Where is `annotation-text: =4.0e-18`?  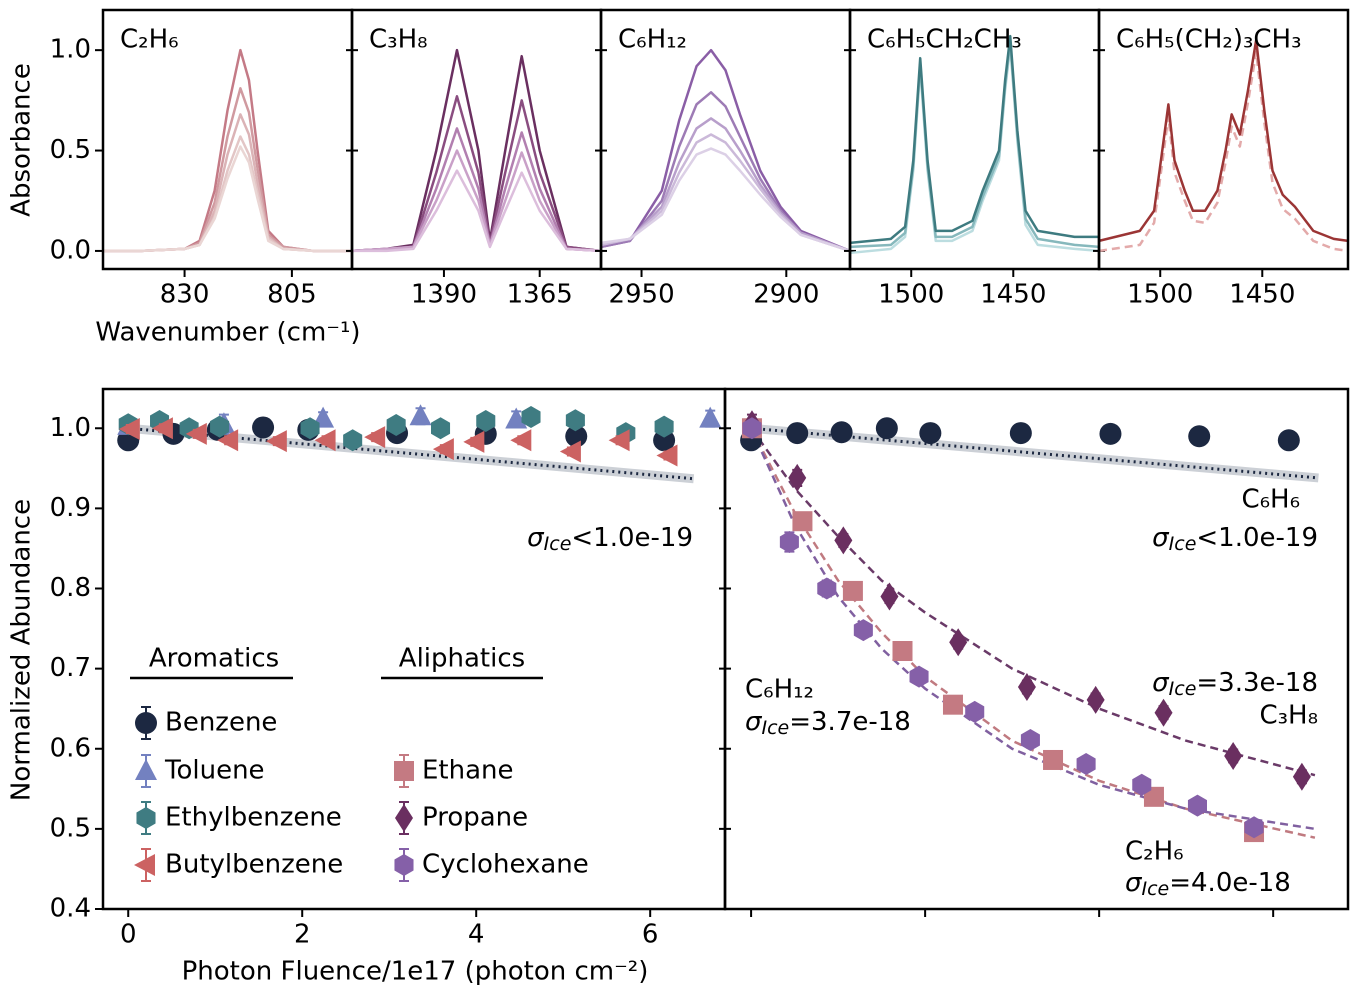
annotation-text: =4.0e-18 is located at coordinates (1230, 883).